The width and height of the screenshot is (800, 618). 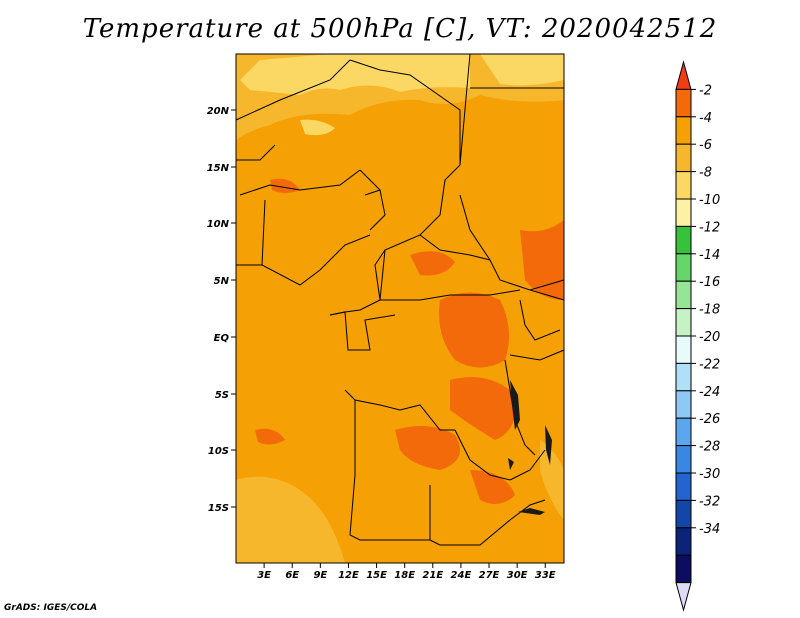 I want to click on colorbar-label: -18, so click(x=709, y=310).